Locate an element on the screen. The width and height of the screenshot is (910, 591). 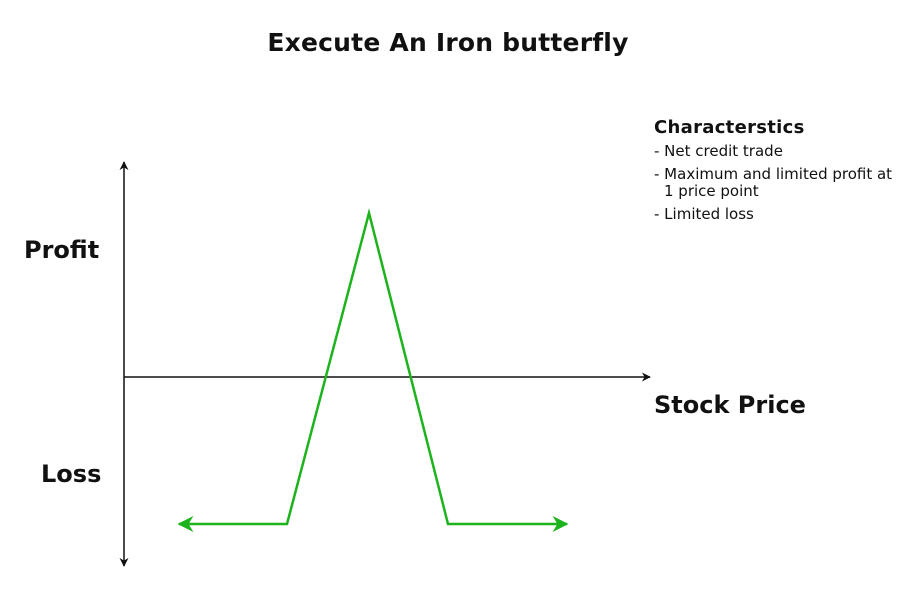
characteristics-heading: Characterstics is located at coordinates (729, 127).